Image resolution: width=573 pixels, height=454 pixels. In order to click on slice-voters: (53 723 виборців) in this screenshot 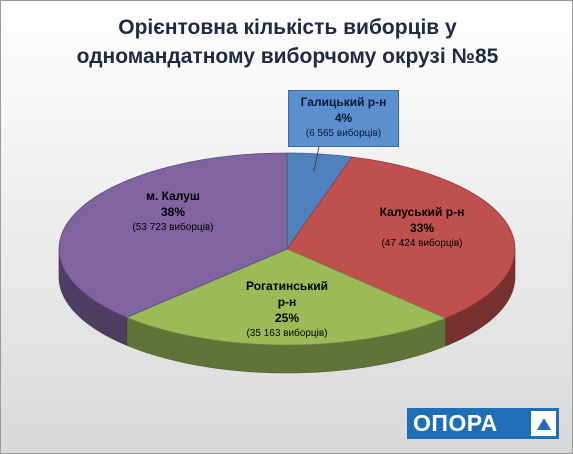, I will do `click(173, 227)`.